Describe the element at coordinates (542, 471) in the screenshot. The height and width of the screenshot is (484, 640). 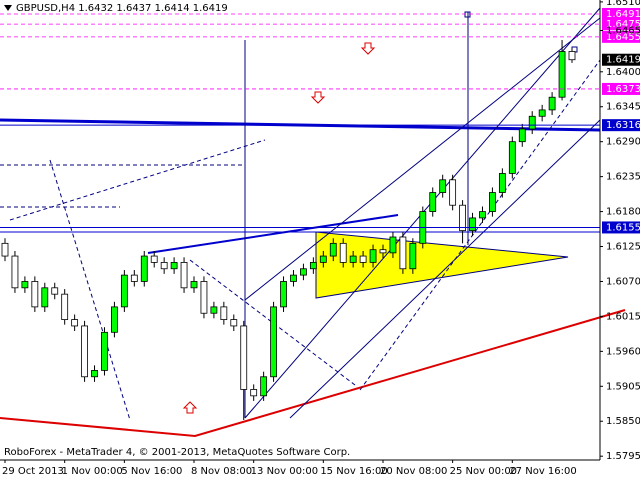
I see `x-tick-label: 27 Nov 16:00` at that location.